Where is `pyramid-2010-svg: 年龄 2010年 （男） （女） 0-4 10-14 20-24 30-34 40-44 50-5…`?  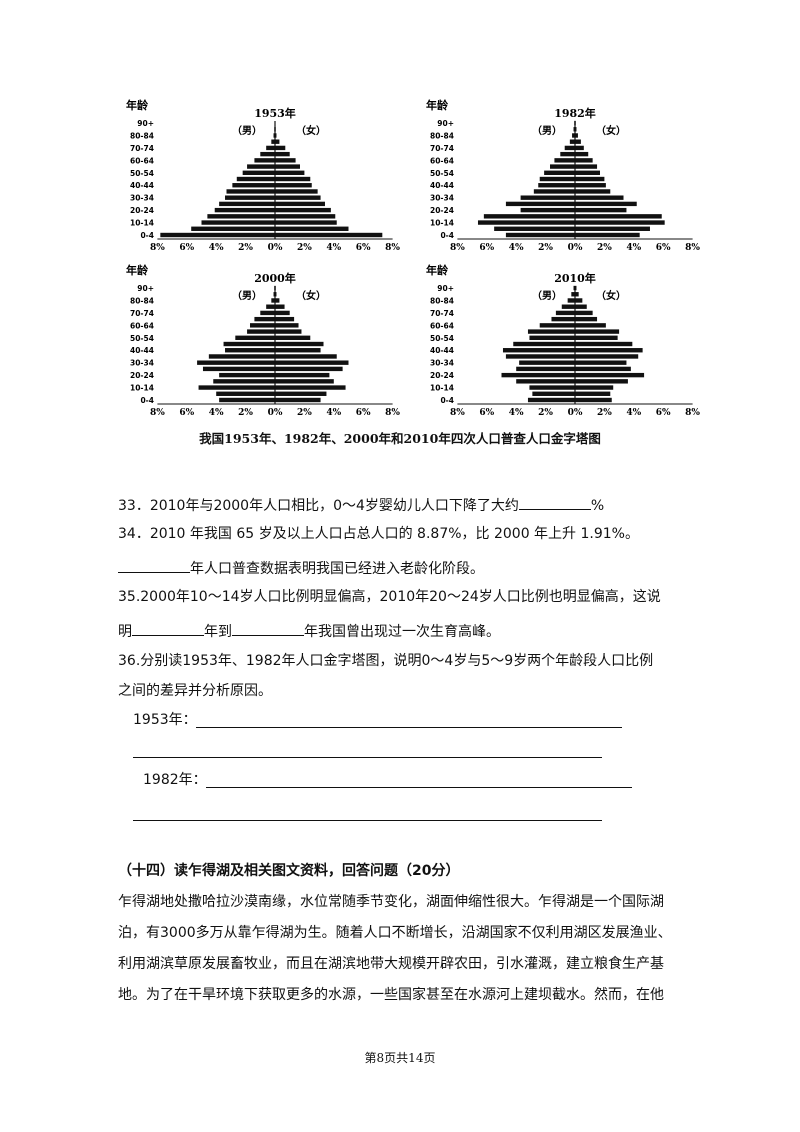
pyramid-2010-svg: 年龄 2010年 （男） （女） 0-4 10-14 20-24 30-34 40-44 50-5… is located at coordinates (563, 340).